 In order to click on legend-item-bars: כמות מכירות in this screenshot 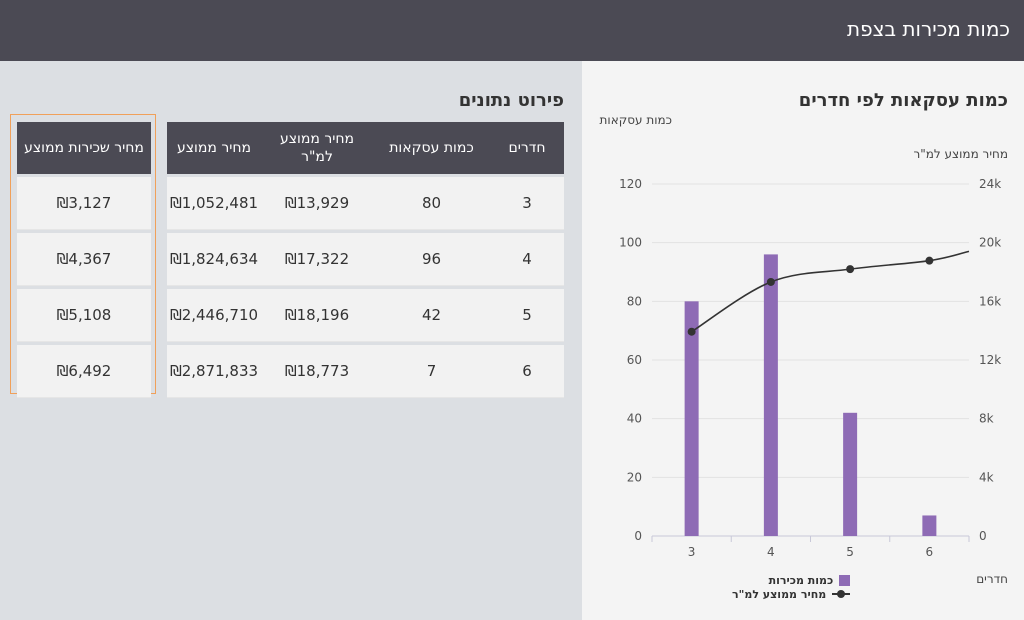, I will do `click(791, 580)`.